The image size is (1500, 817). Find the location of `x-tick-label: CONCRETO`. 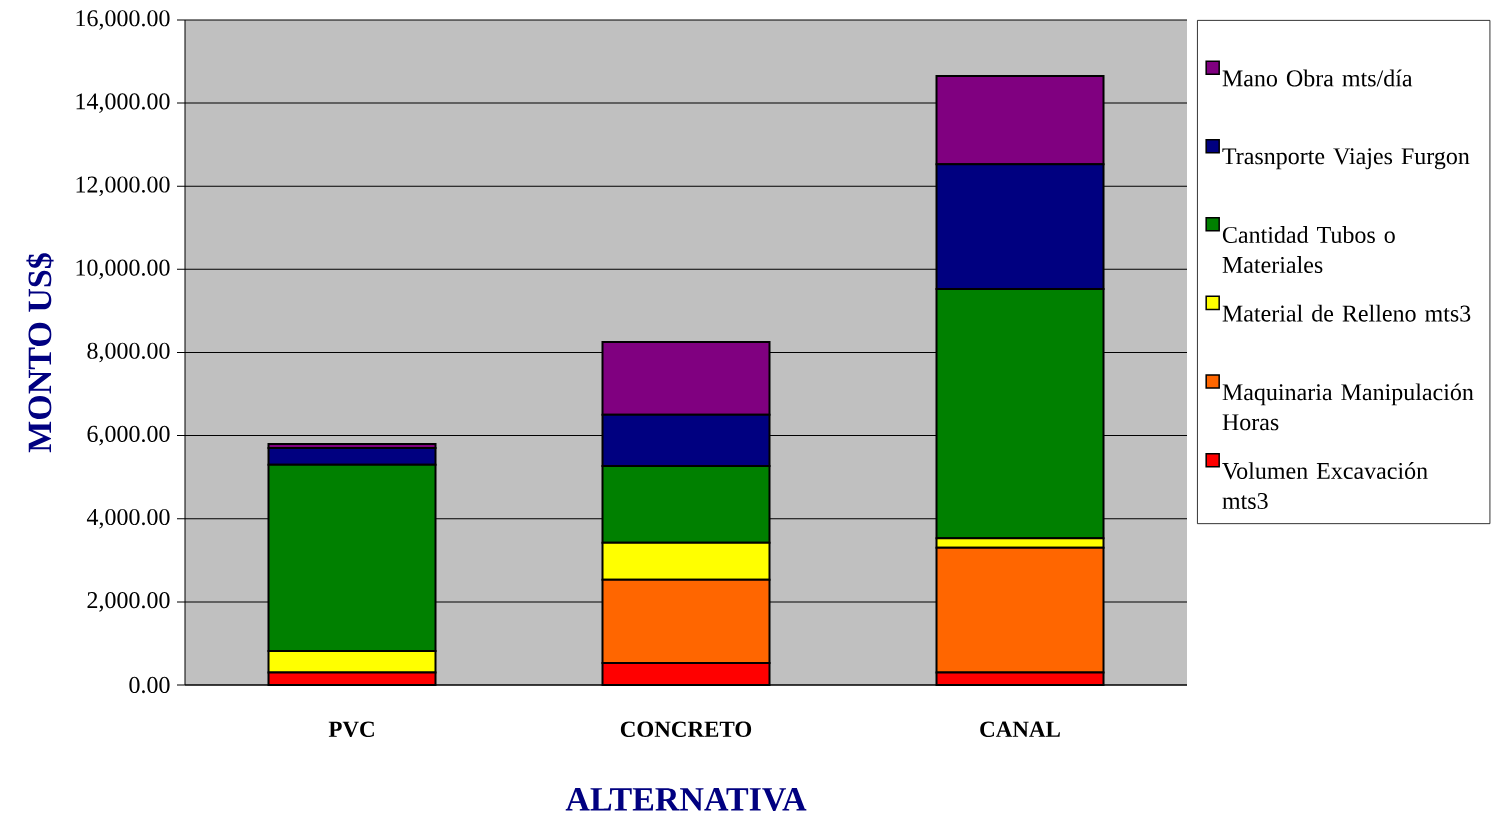

x-tick-label: CONCRETO is located at coordinates (686, 729).